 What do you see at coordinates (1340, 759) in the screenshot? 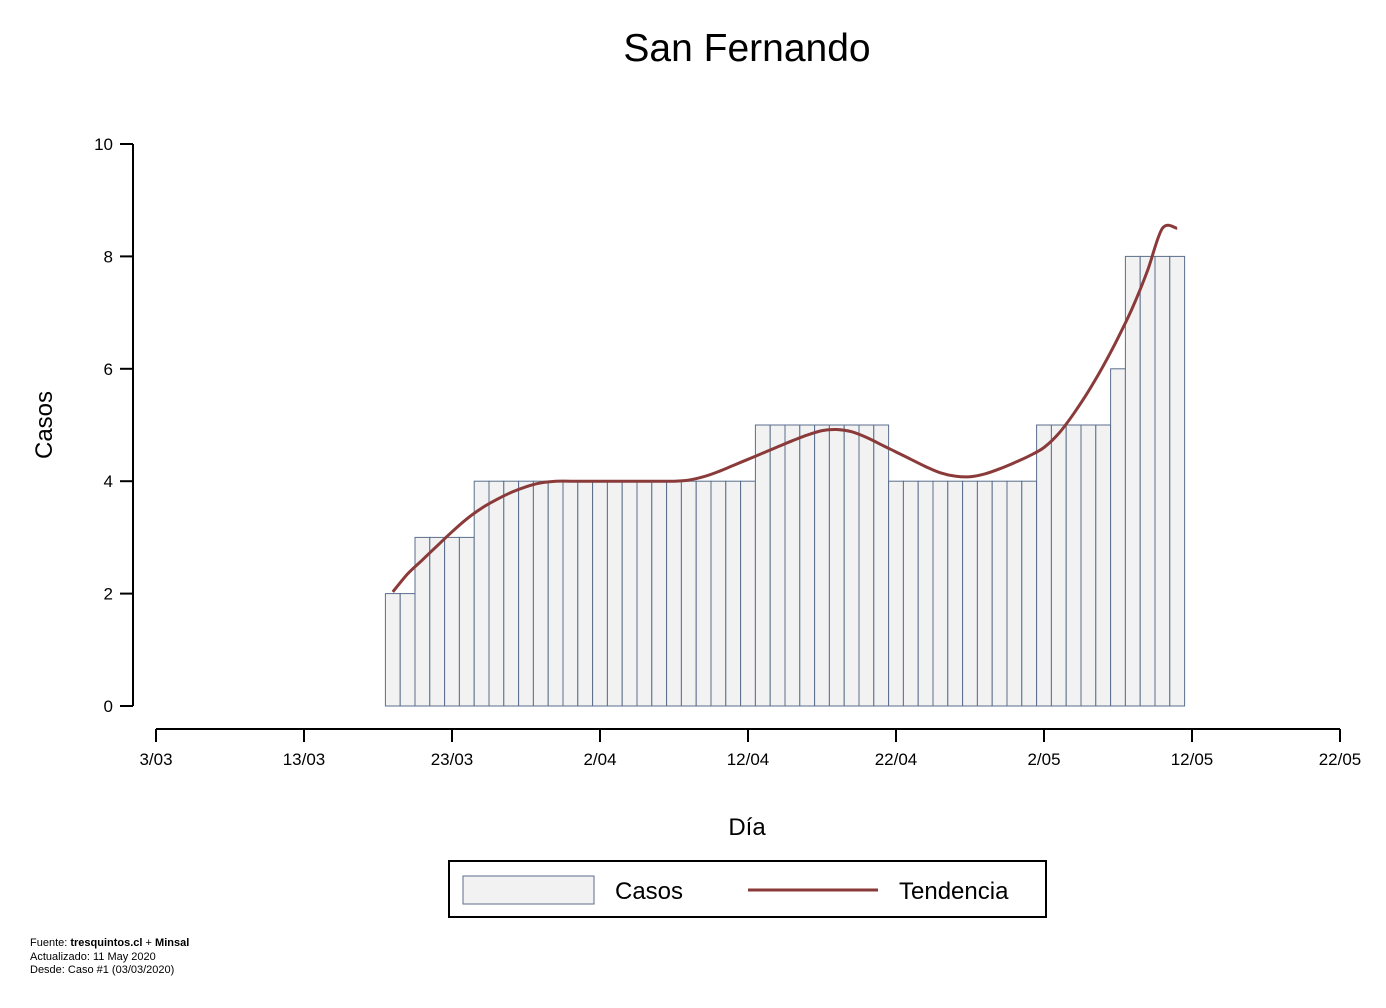
I see `x-tick-label: 22/05` at bounding box center [1340, 759].